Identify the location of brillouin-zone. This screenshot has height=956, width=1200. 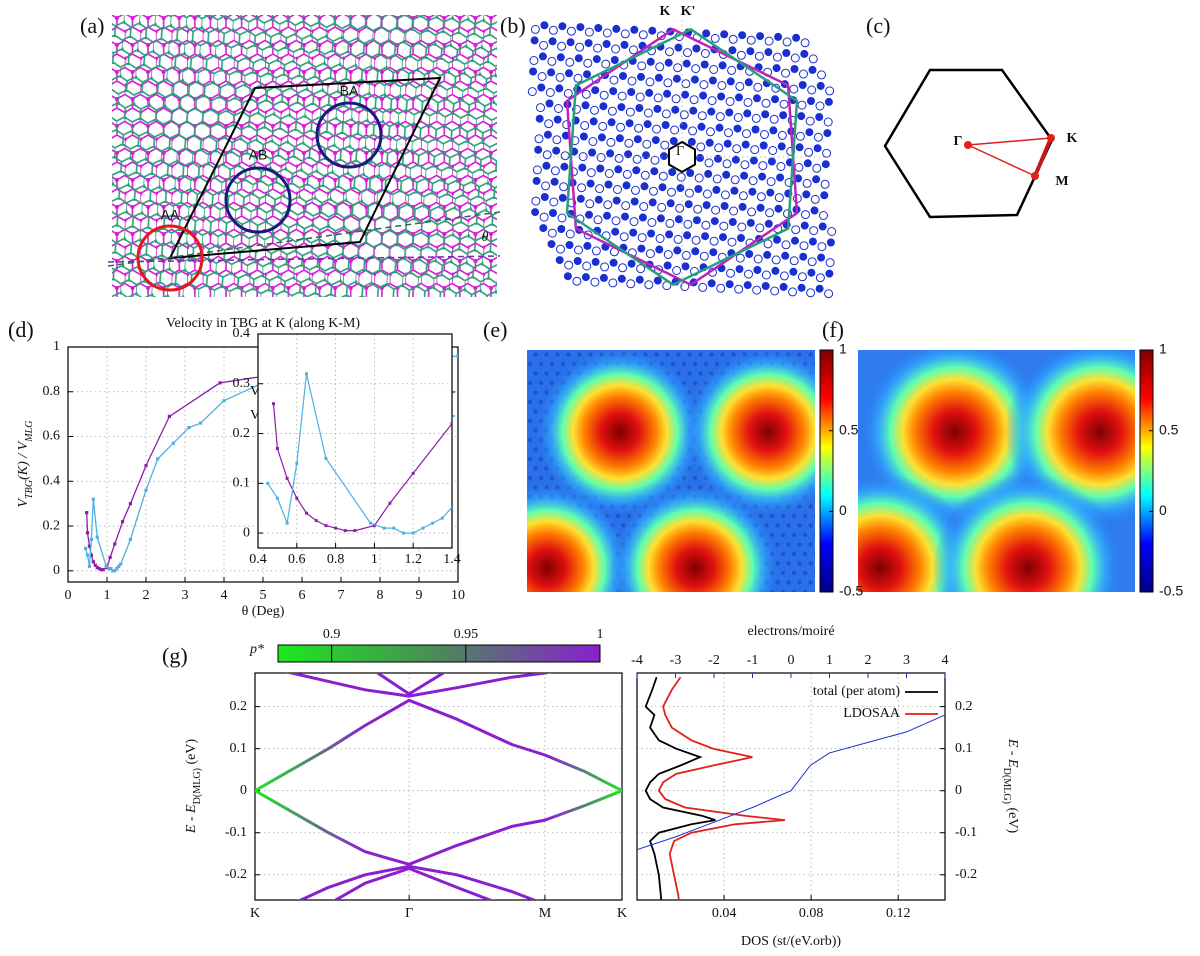
(682, 157).